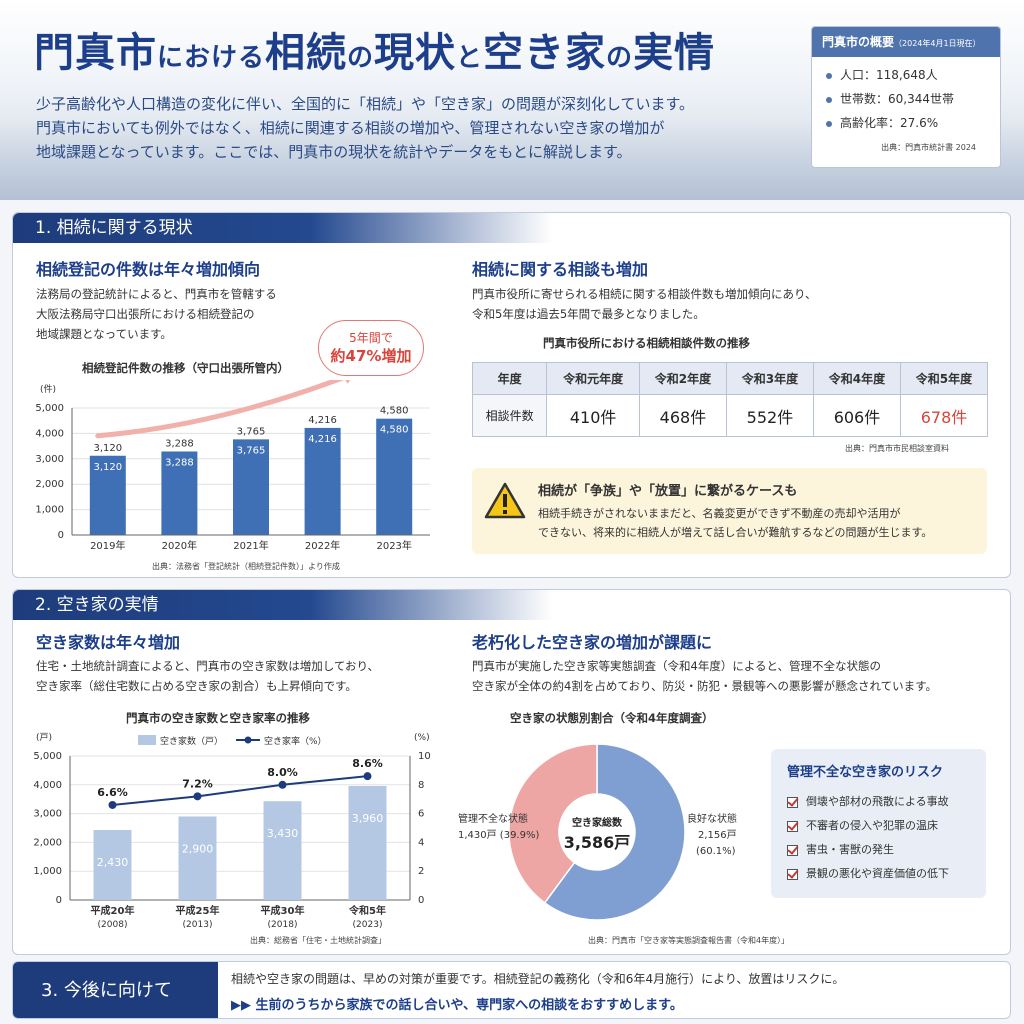 This screenshot has width=1024, height=1024. What do you see at coordinates (107, 448) in the screenshot?
I see `data-label: 3,120` at bounding box center [107, 448].